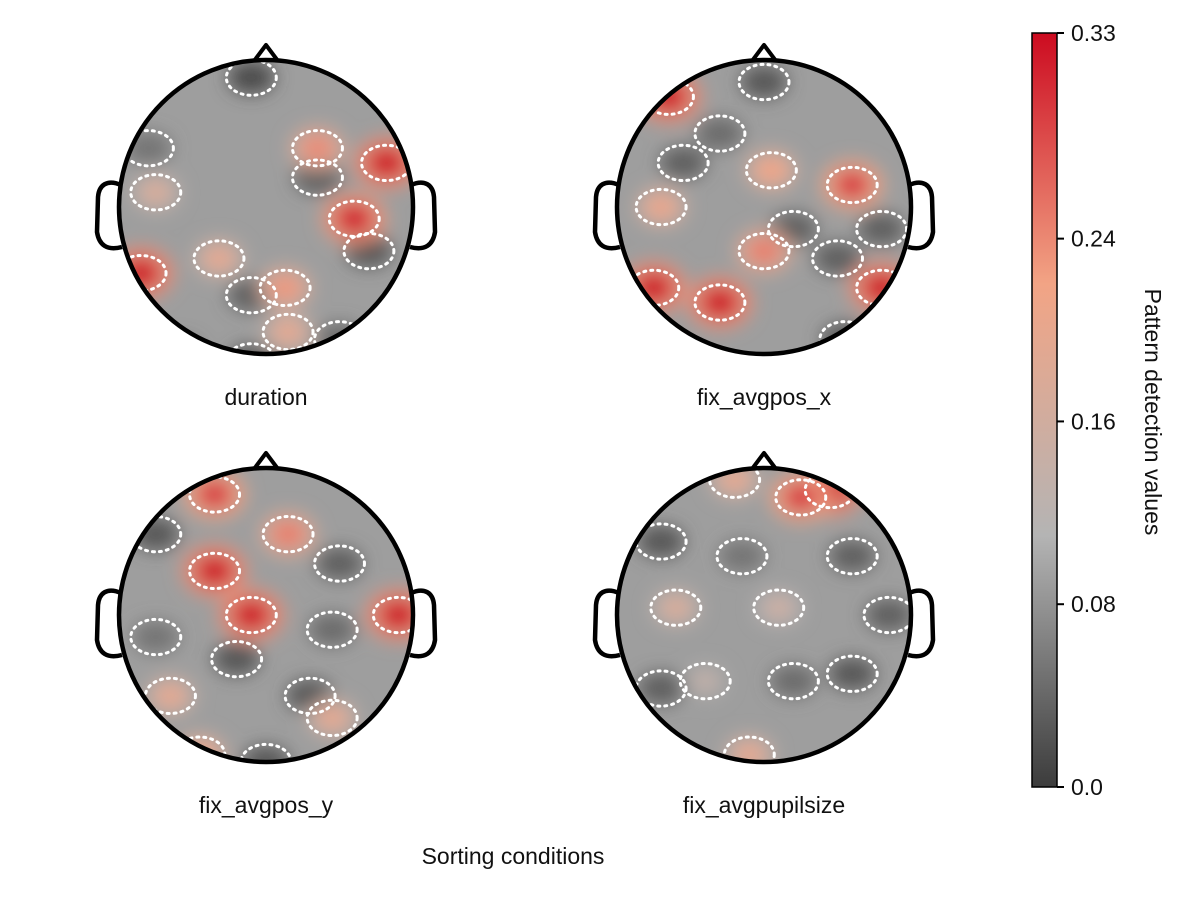  What do you see at coordinates (1093, 604) in the screenshot?
I see `colorbar-tick-label: 0.08` at bounding box center [1093, 604].